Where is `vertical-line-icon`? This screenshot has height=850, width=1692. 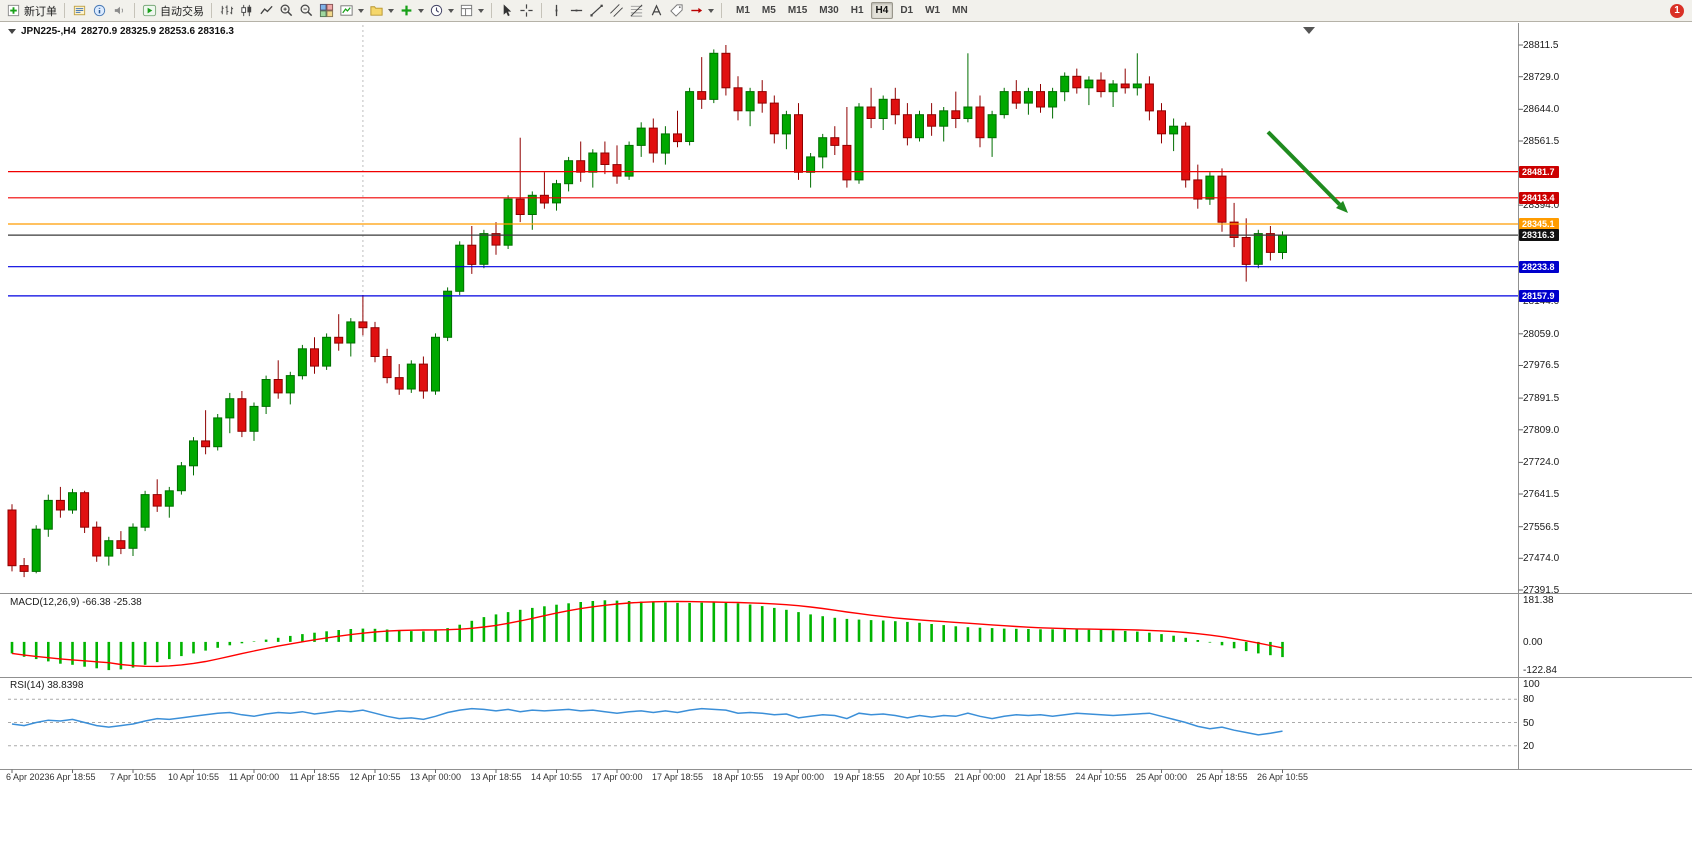
vertical-line-icon is located at coordinates (556, 10).